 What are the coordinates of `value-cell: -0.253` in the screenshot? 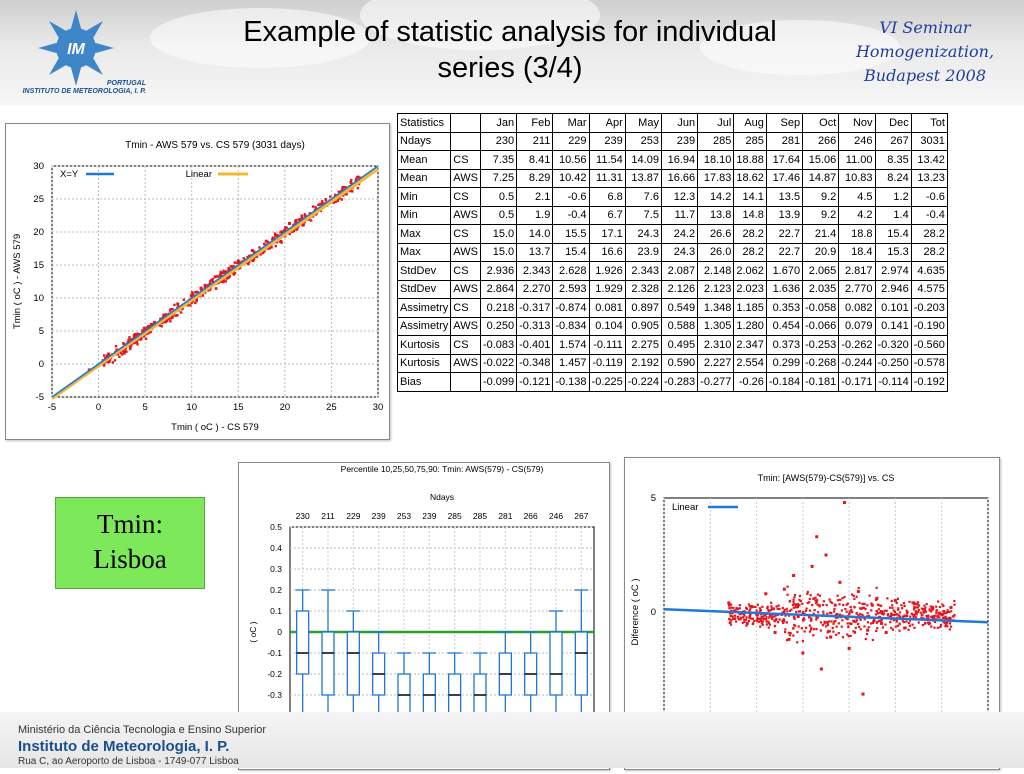 It's located at (821, 345).